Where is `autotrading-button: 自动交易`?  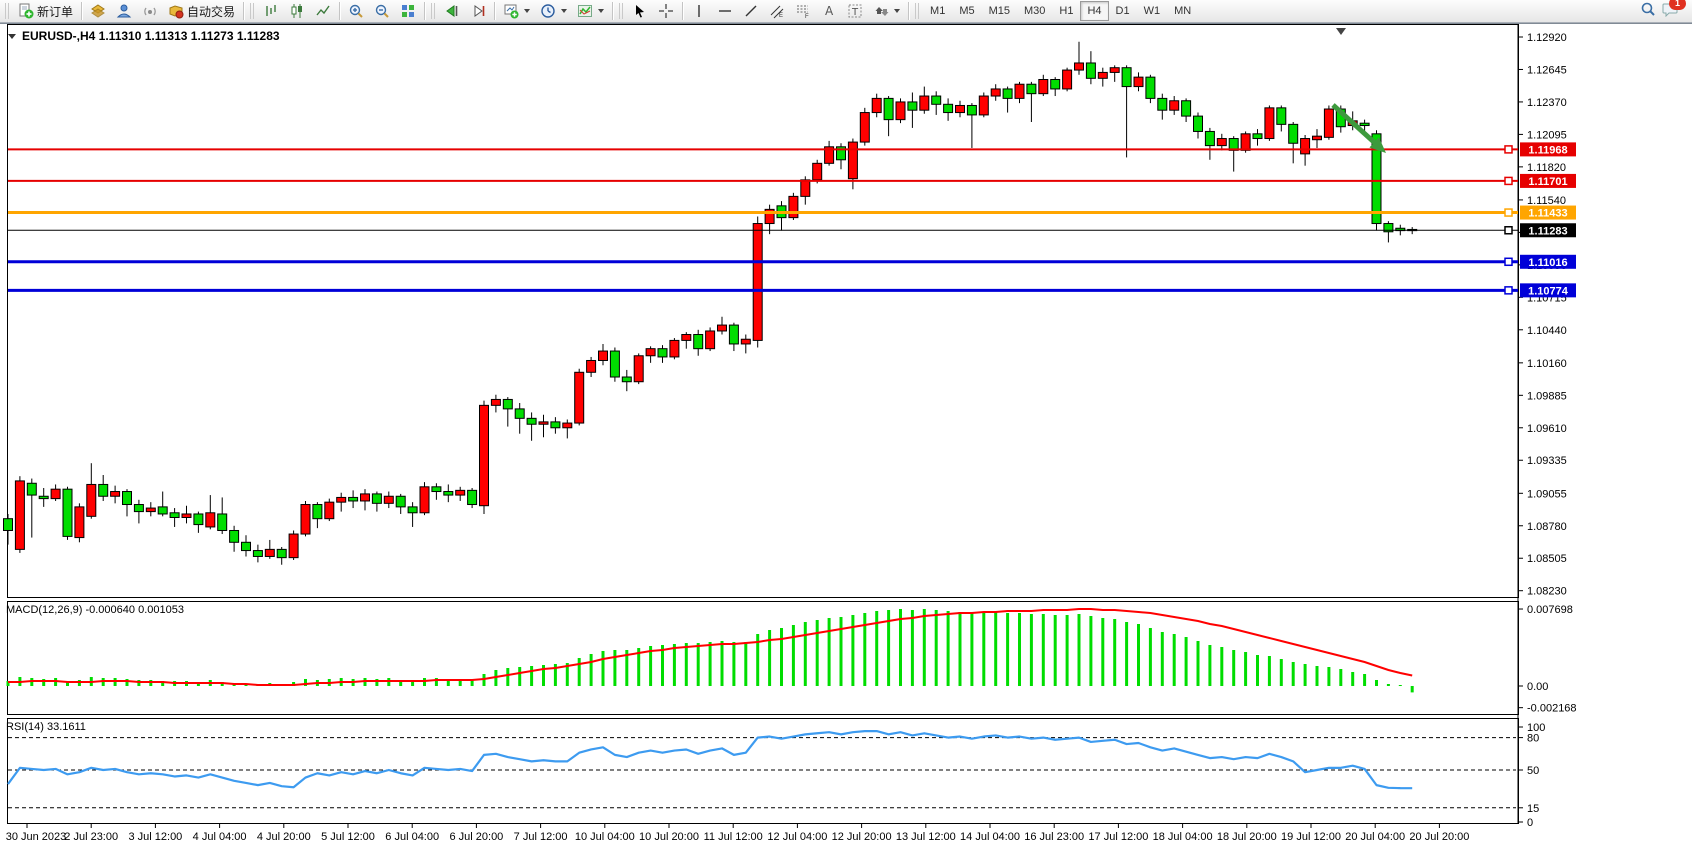
autotrading-button: 自动交易 is located at coordinates (201, 11).